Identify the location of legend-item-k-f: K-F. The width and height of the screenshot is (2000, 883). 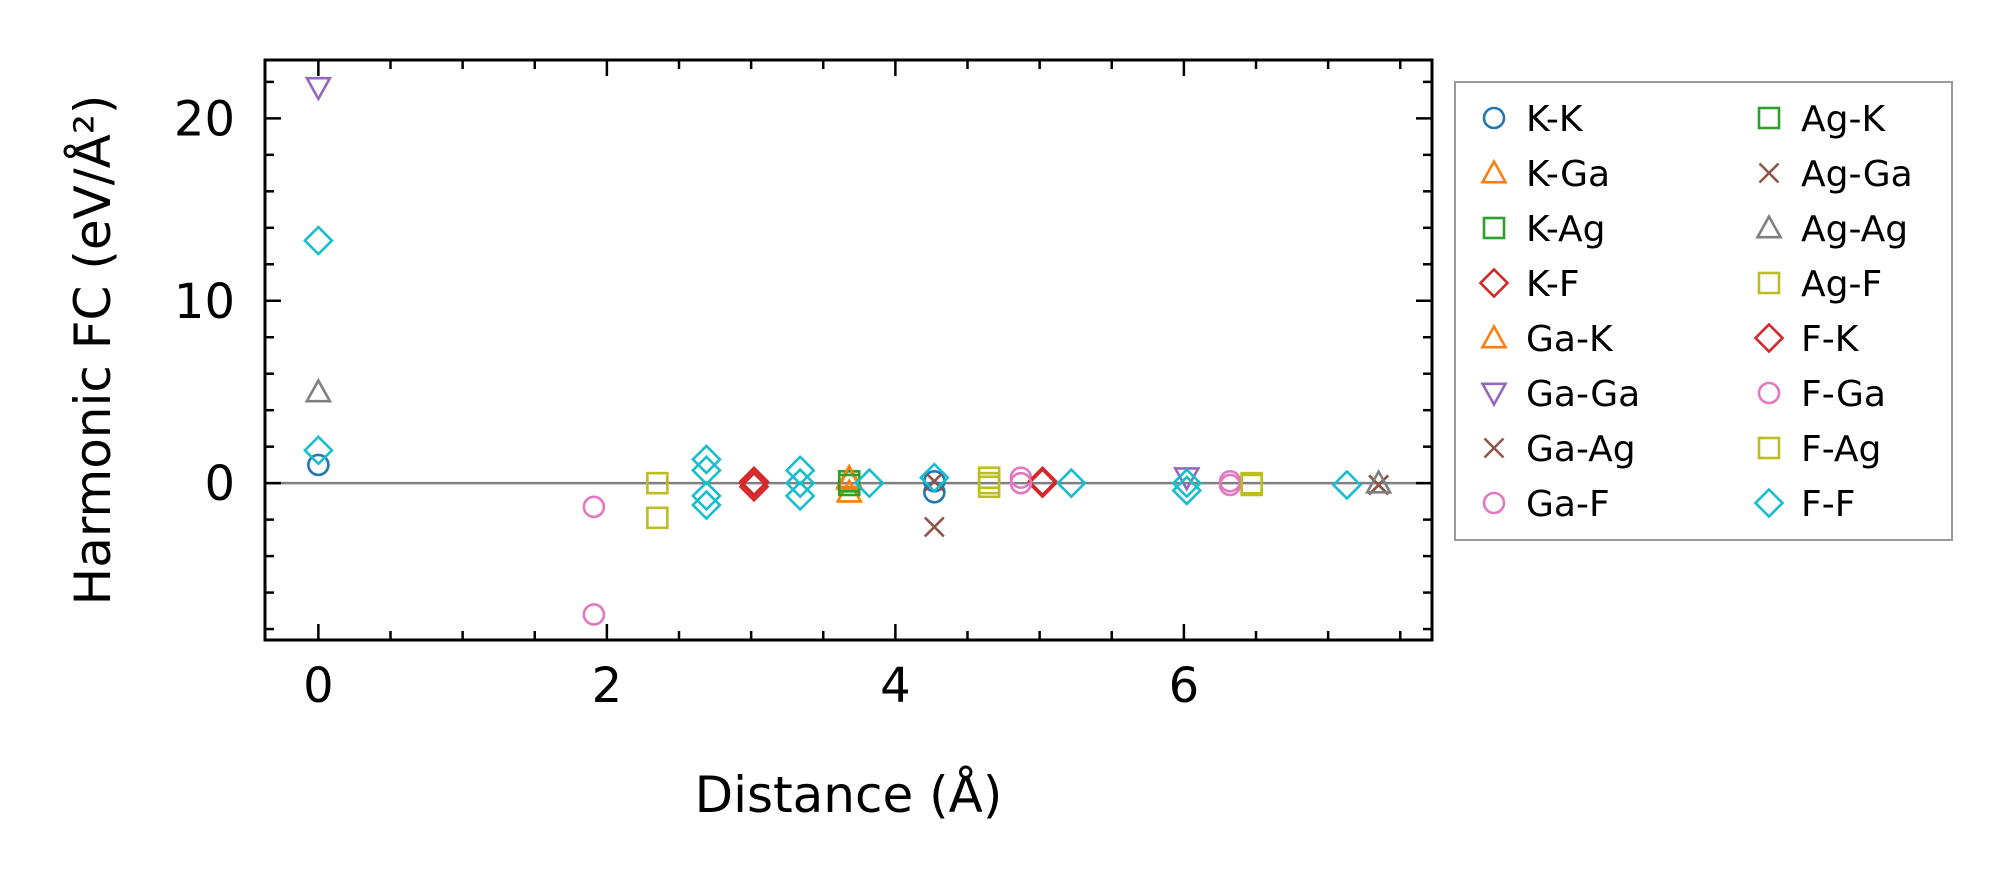
(1529, 284).